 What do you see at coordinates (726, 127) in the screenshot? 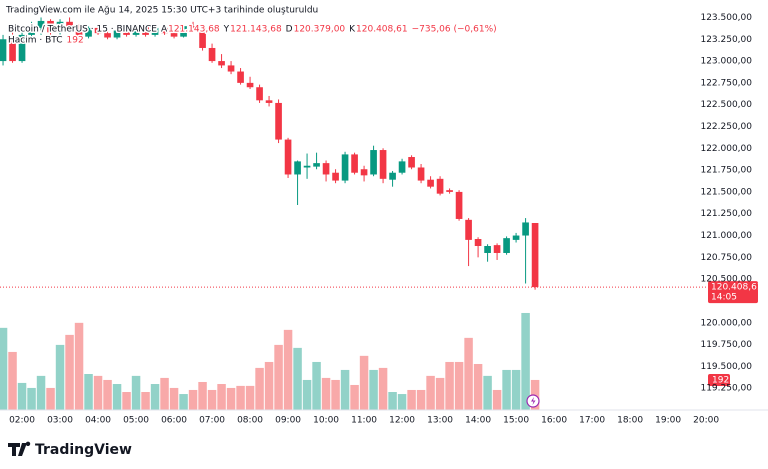
I see `y-tick-label: 122.250,00` at bounding box center [726, 127].